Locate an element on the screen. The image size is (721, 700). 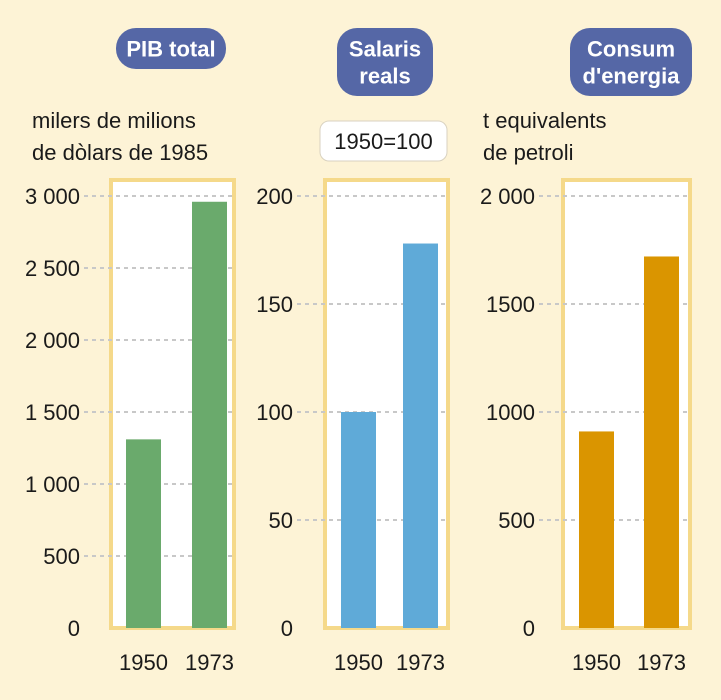
y-axis-label: milers de milions is located at coordinates (114, 120).